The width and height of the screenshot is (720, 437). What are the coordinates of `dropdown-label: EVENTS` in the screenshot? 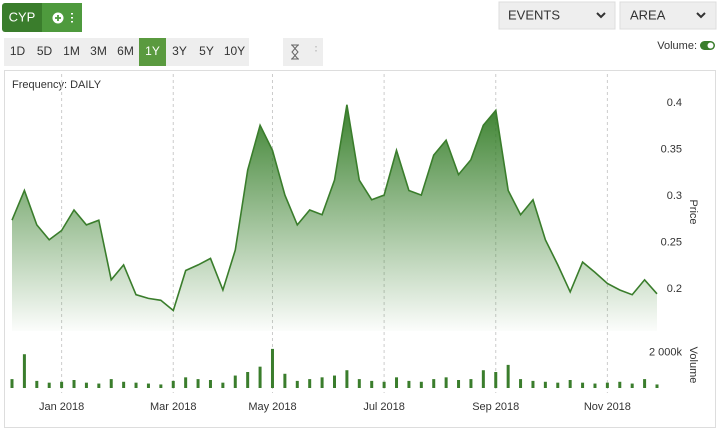 It's located at (534, 14).